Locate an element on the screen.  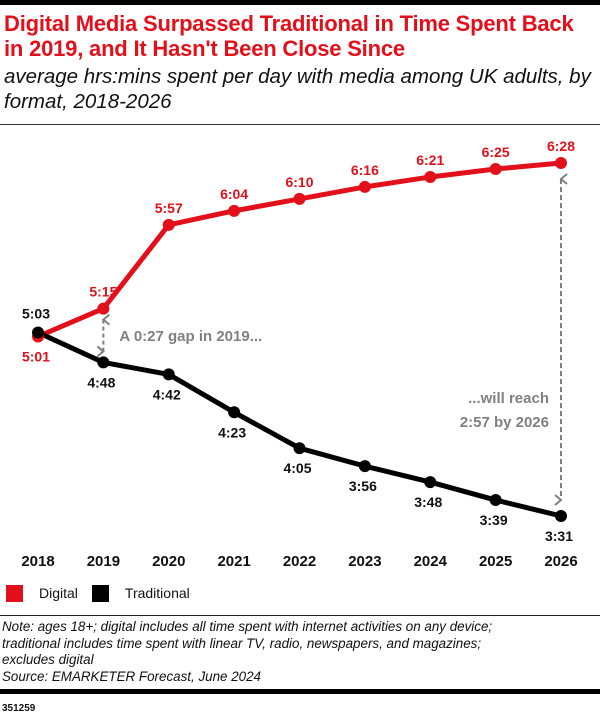
top-rule is located at coordinates (300, 2).